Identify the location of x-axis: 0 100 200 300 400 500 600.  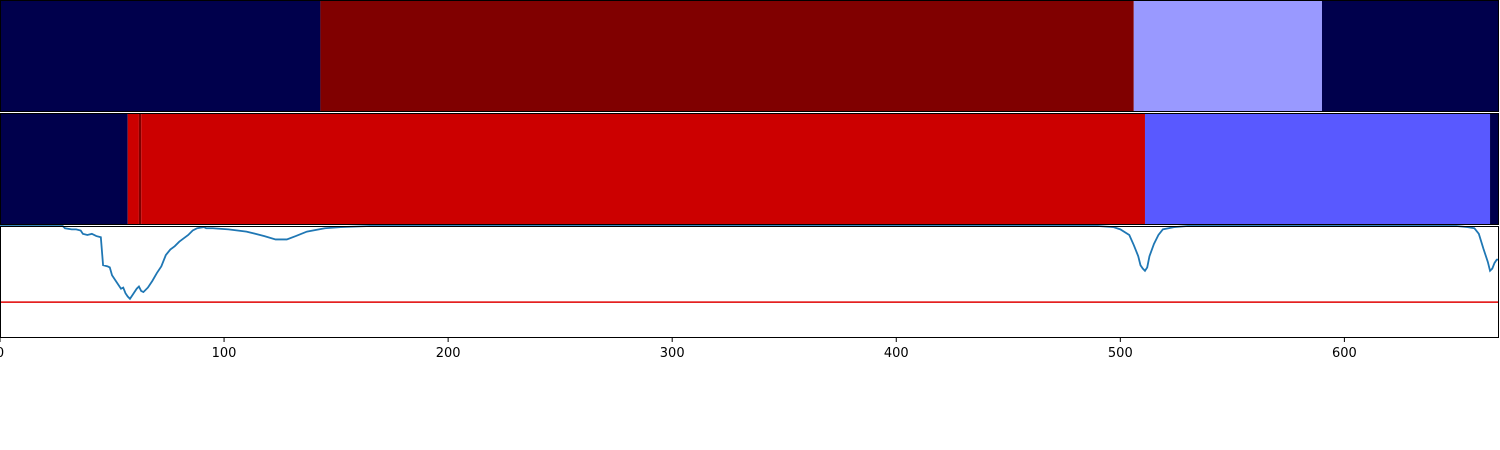
(678, 349).